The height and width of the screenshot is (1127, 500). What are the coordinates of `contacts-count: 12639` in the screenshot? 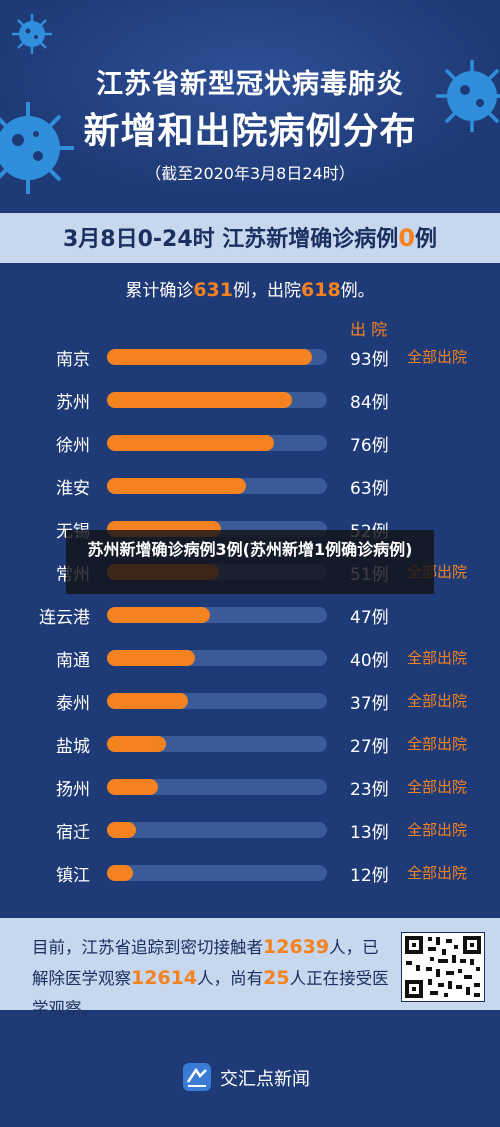 It's located at (296, 947).